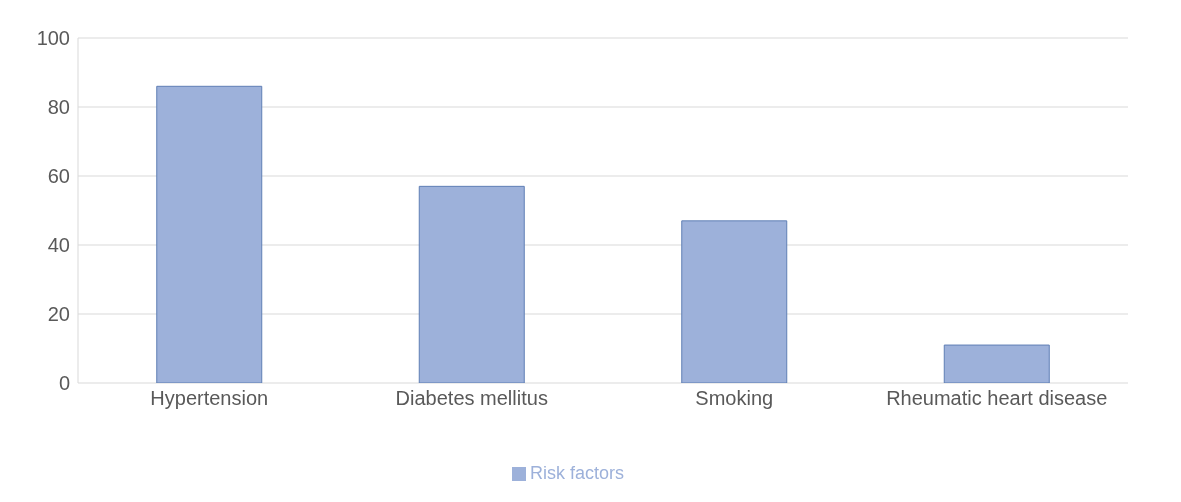  Describe the element at coordinates (209, 398) in the screenshot. I see `x-tick-label: Hypertension` at that location.